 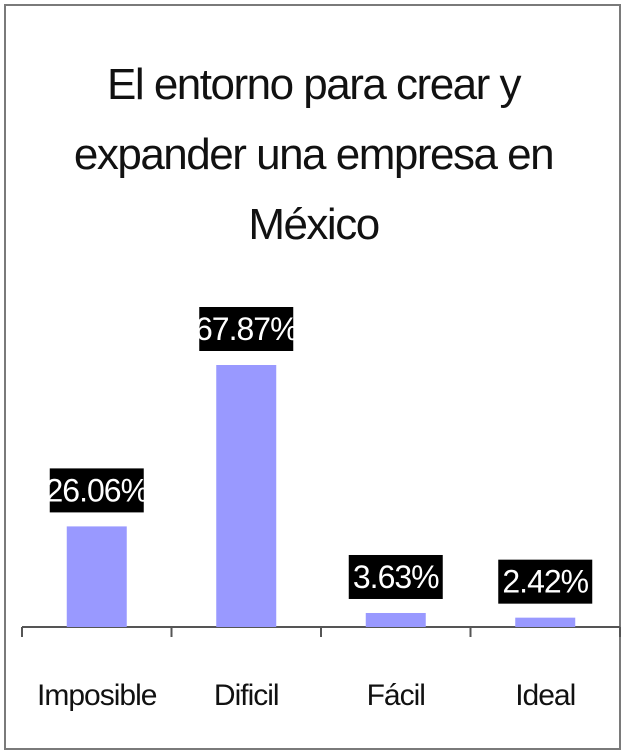 I want to click on data-label: 26.06%, so click(x=96, y=490).